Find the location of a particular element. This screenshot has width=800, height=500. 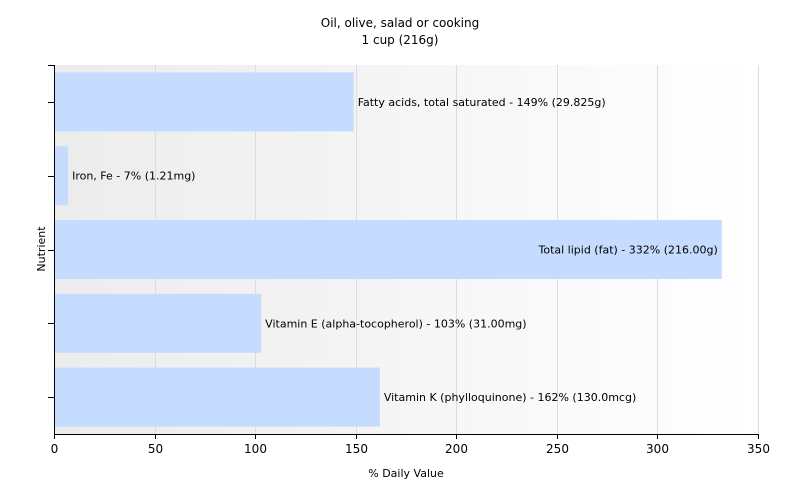

x-tick-label: 50 is located at coordinates (155, 449).